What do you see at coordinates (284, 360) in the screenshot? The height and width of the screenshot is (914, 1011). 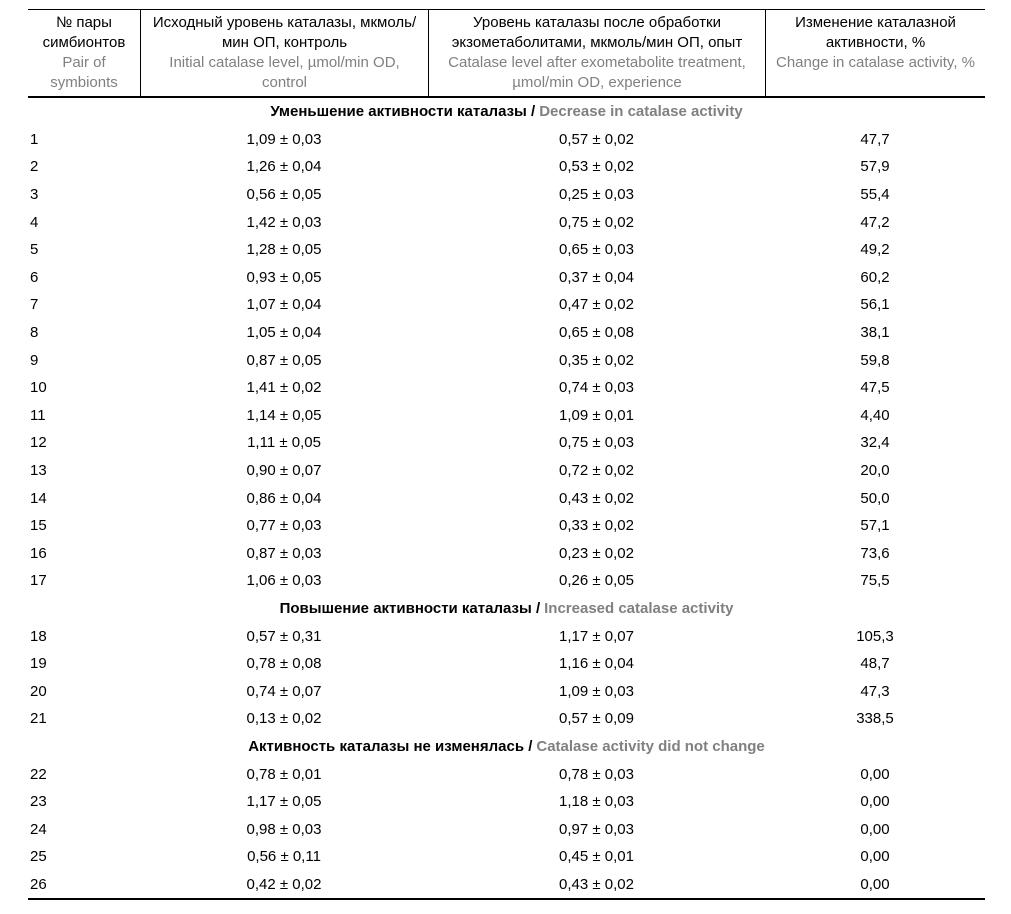 I see `initial-level-cell: 0,87 ± 0,05` at bounding box center [284, 360].